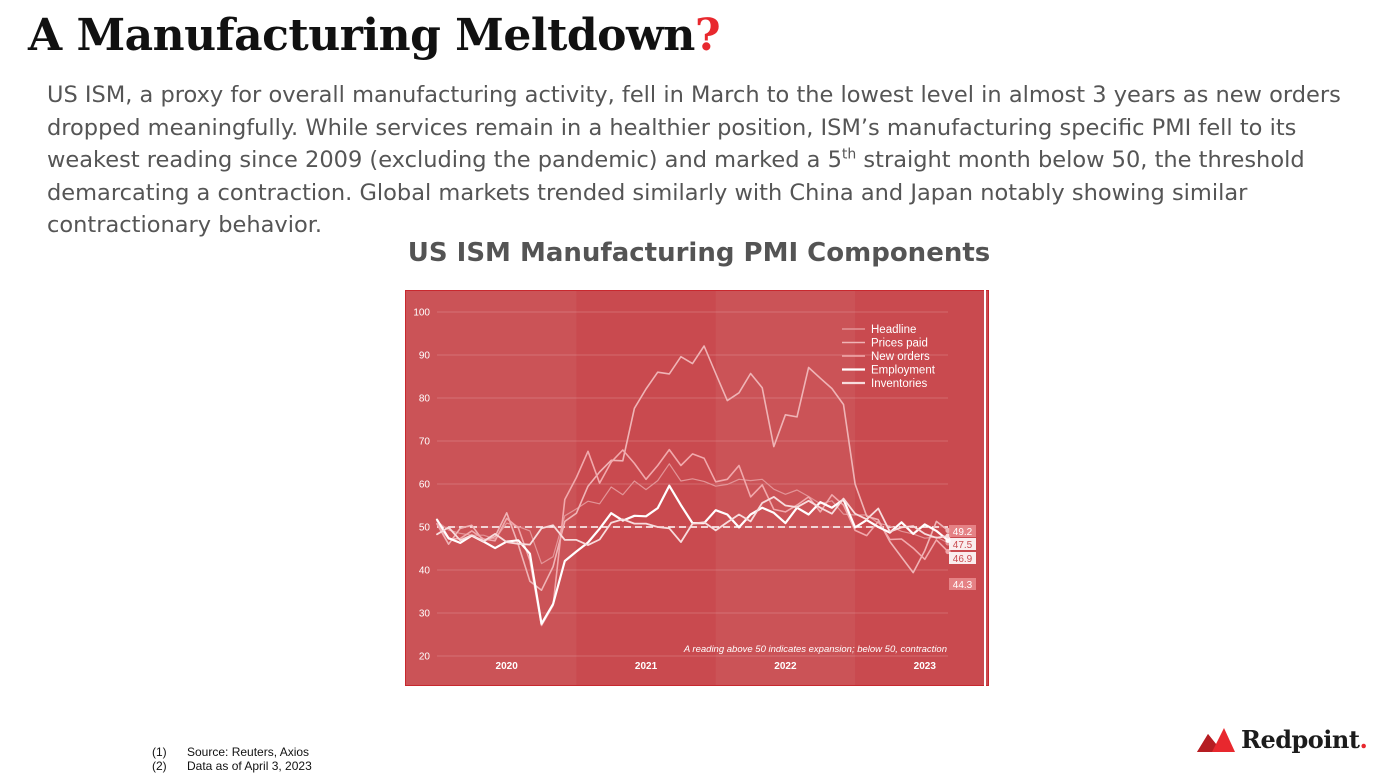  Describe the element at coordinates (248, 752) in the screenshot. I see `footnote-text: Source: Reuters, Axios` at that location.